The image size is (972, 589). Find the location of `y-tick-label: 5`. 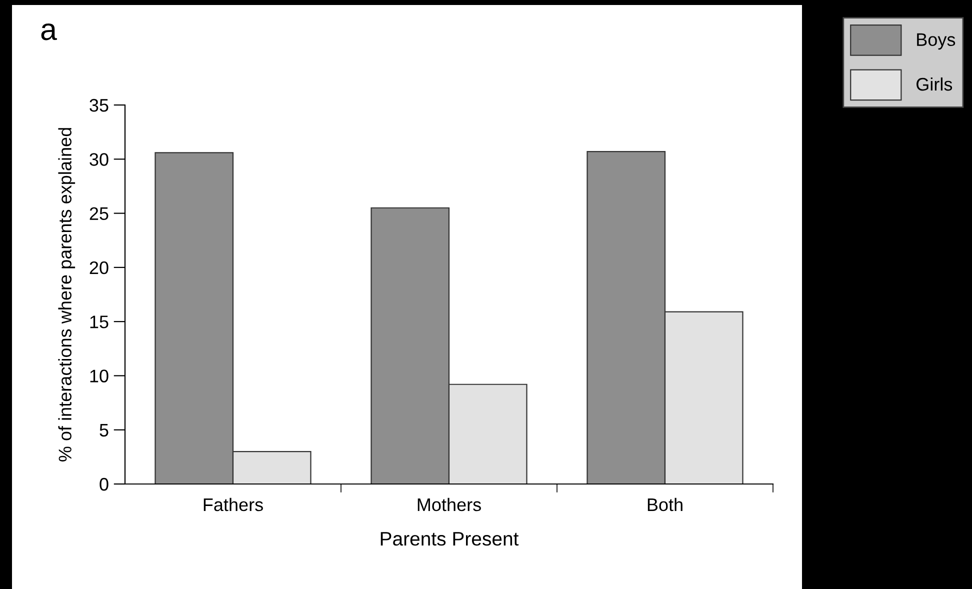

y-tick-label: 5 is located at coordinates (104, 430).